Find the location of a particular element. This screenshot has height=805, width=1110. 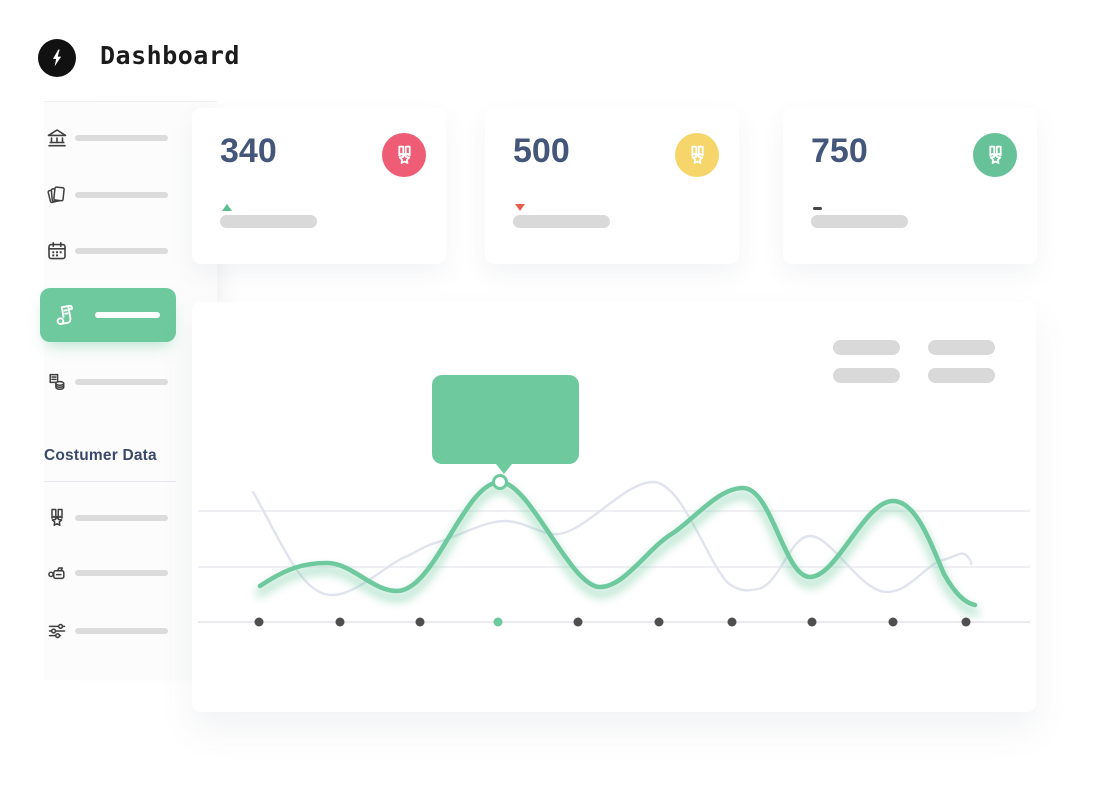

sidebar-item-documents is located at coordinates (106, 195).